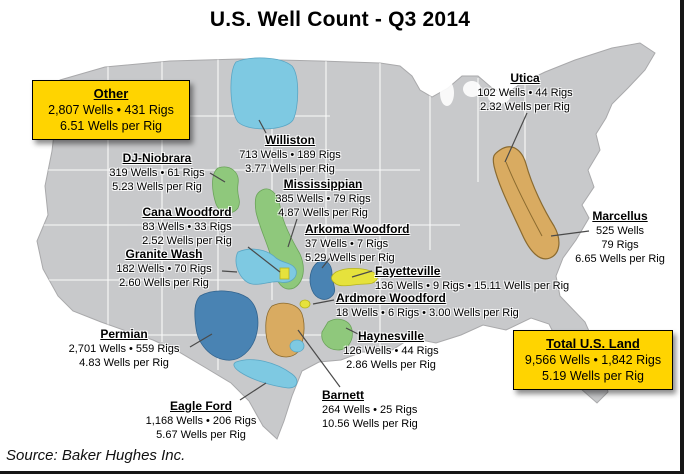 This screenshot has width=684, height=474. Describe the element at coordinates (593, 343) in the screenshot. I see `summary-box-title: Total U.S. Land` at that location.